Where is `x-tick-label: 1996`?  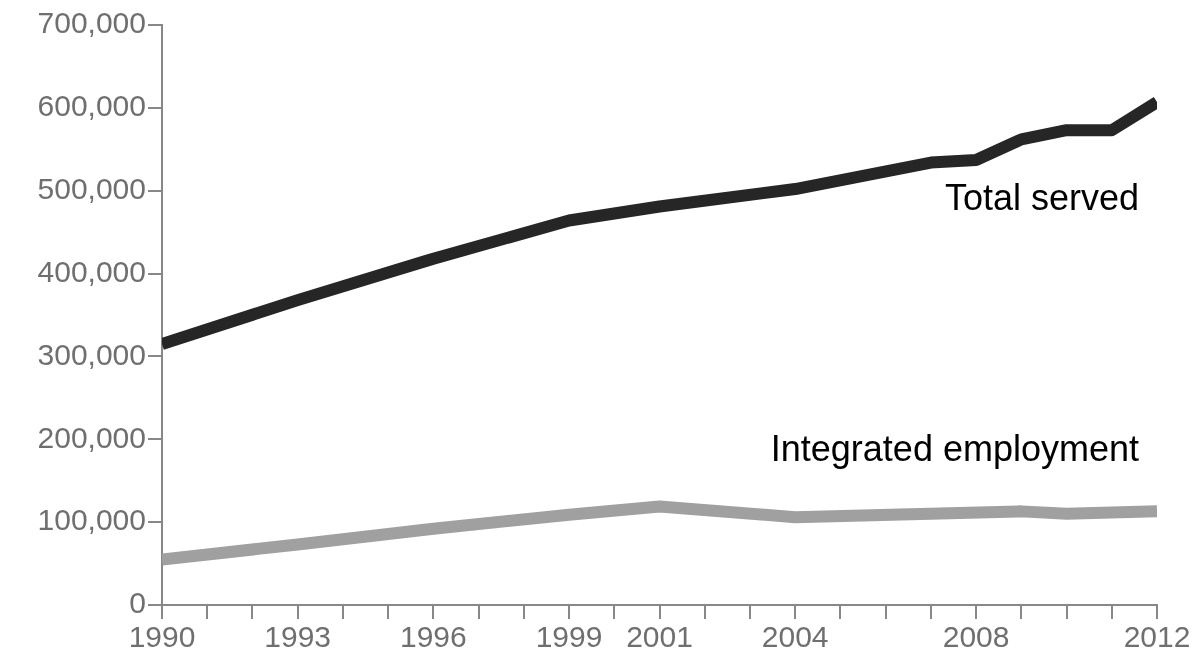 x-tick-label: 1996 is located at coordinates (433, 637).